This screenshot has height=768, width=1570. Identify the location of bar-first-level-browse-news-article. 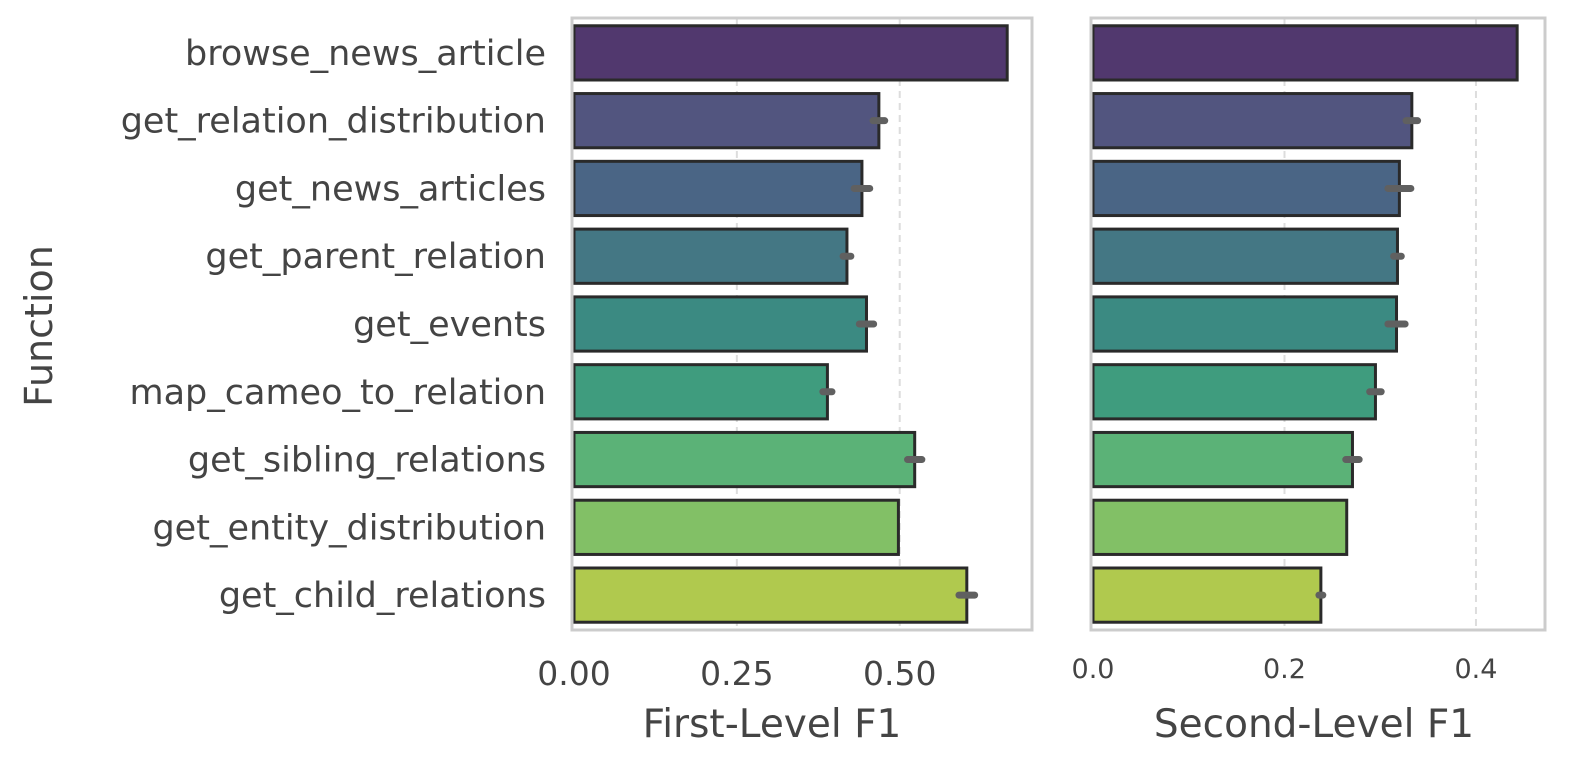
(790, 53).